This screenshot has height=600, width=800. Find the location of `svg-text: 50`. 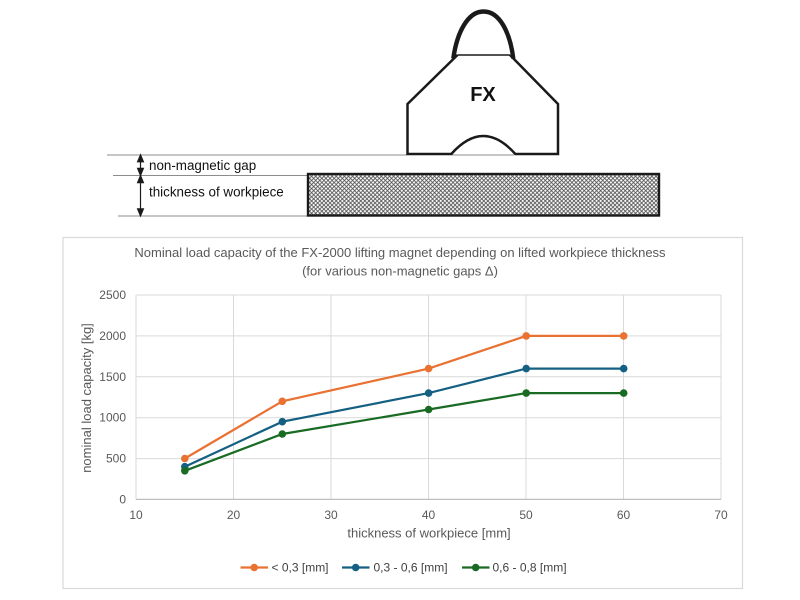

svg-text: 50 is located at coordinates (526, 515).